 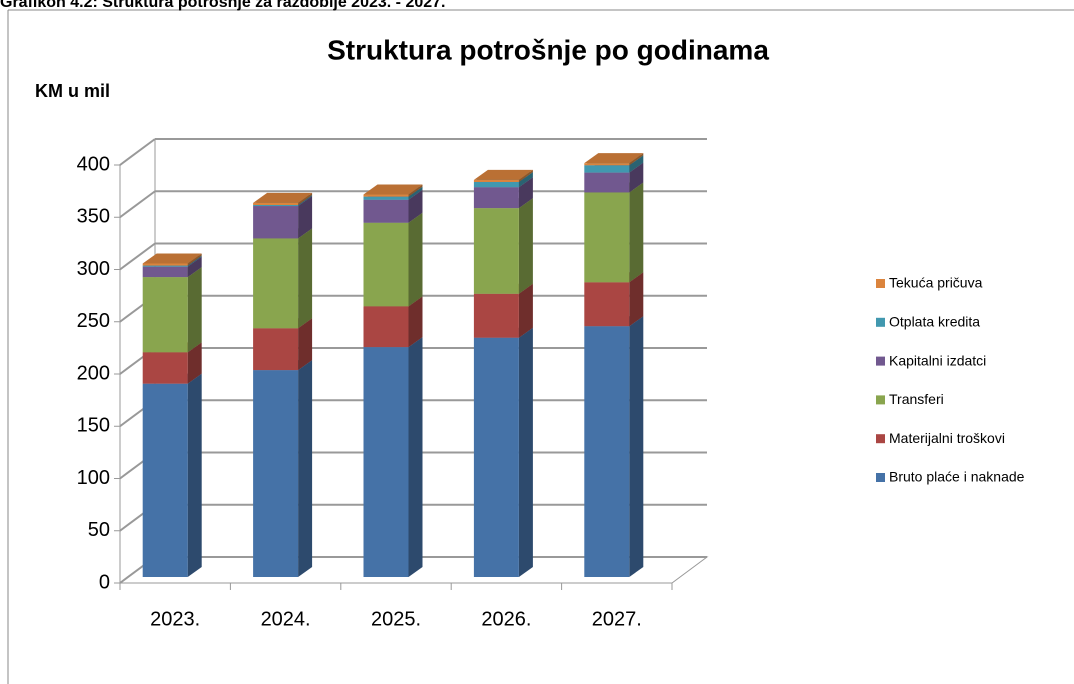 I want to click on y-tick-label: 100, so click(x=93, y=478).